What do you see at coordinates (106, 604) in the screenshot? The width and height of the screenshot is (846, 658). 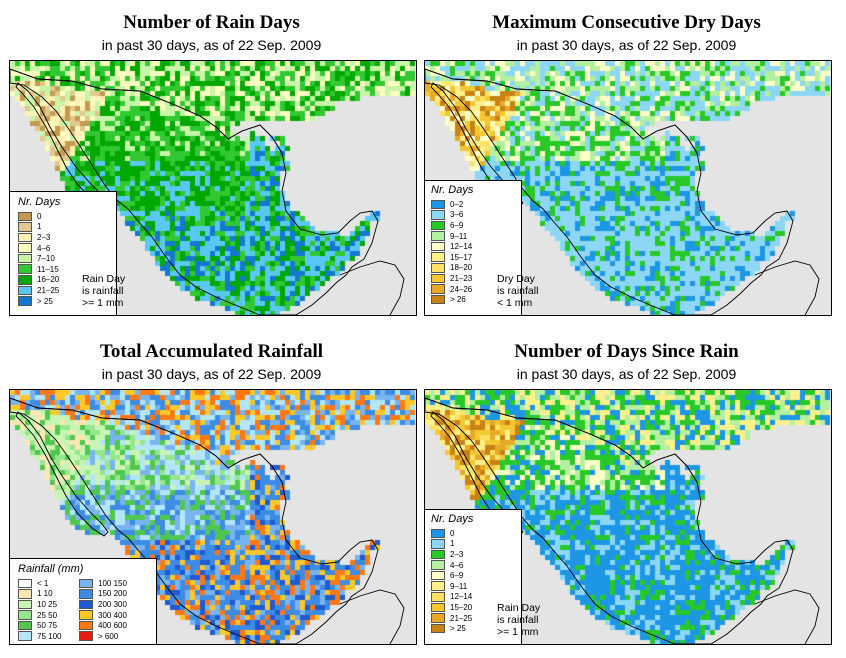 I see `legend-item: 200 300` at bounding box center [106, 604].